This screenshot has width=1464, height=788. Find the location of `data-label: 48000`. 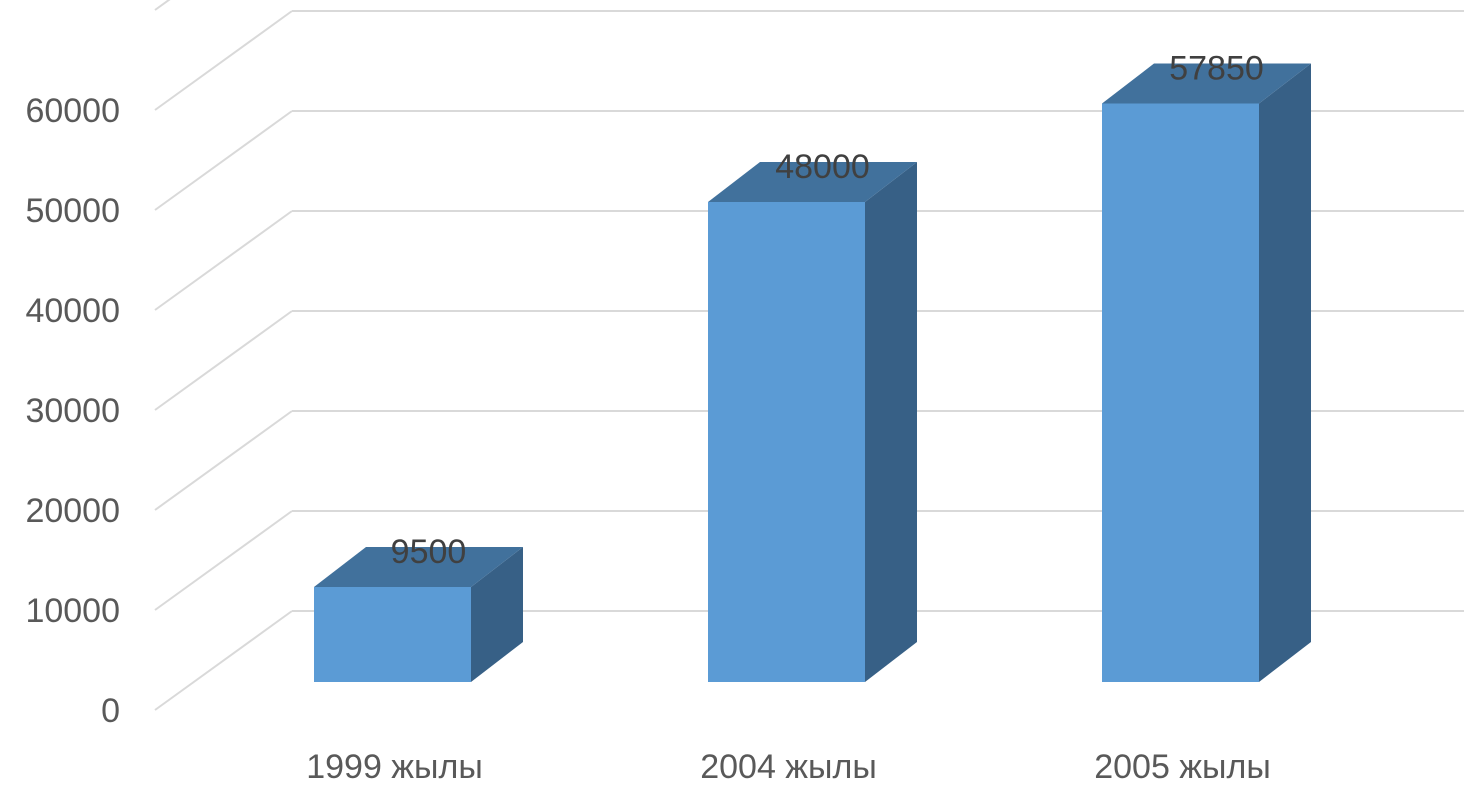

data-label: 48000 is located at coordinates (822, 167).